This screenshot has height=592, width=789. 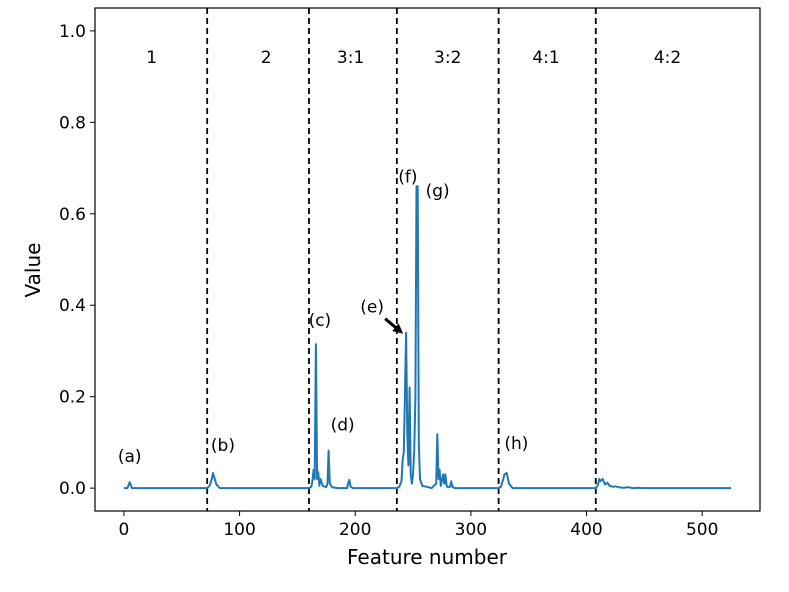 What do you see at coordinates (77, 260) in the screenshot?
I see `y-axis-ticks: 0.0 0.2 0.4 0.6 0.8 1.0` at bounding box center [77, 260].